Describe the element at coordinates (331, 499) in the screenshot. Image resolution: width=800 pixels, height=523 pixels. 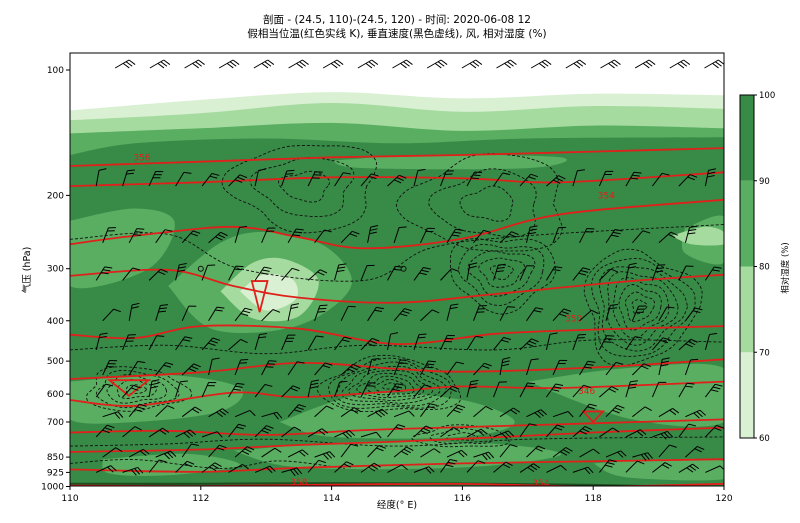
I see `x-tick-label: 114` at that location.